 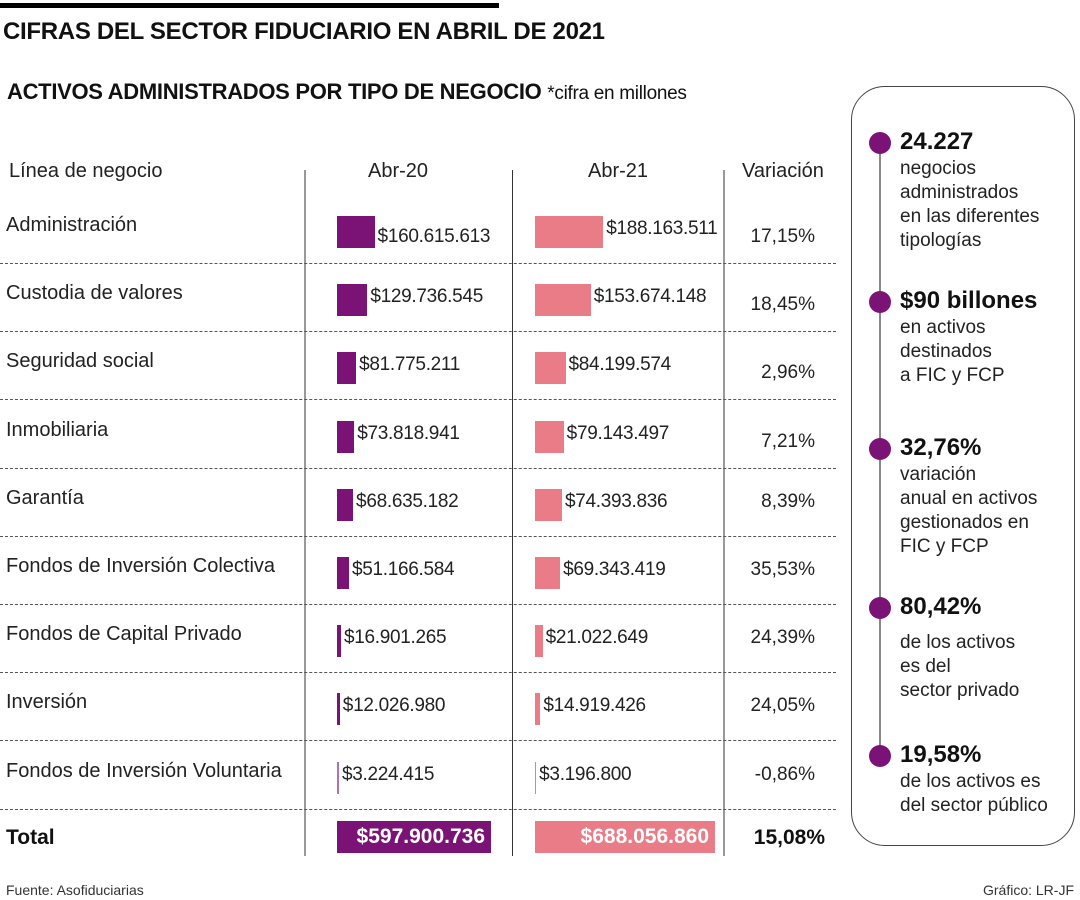 What do you see at coordinates (788, 501) in the screenshot?
I see `variation-value: 8,39%` at bounding box center [788, 501].